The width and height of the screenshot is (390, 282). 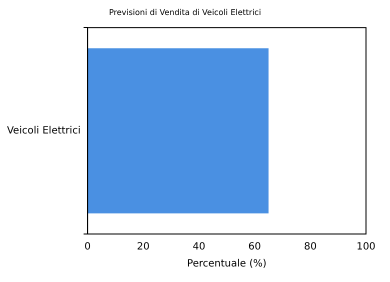 I want to click on x-tick-label: 40, so click(x=199, y=247).